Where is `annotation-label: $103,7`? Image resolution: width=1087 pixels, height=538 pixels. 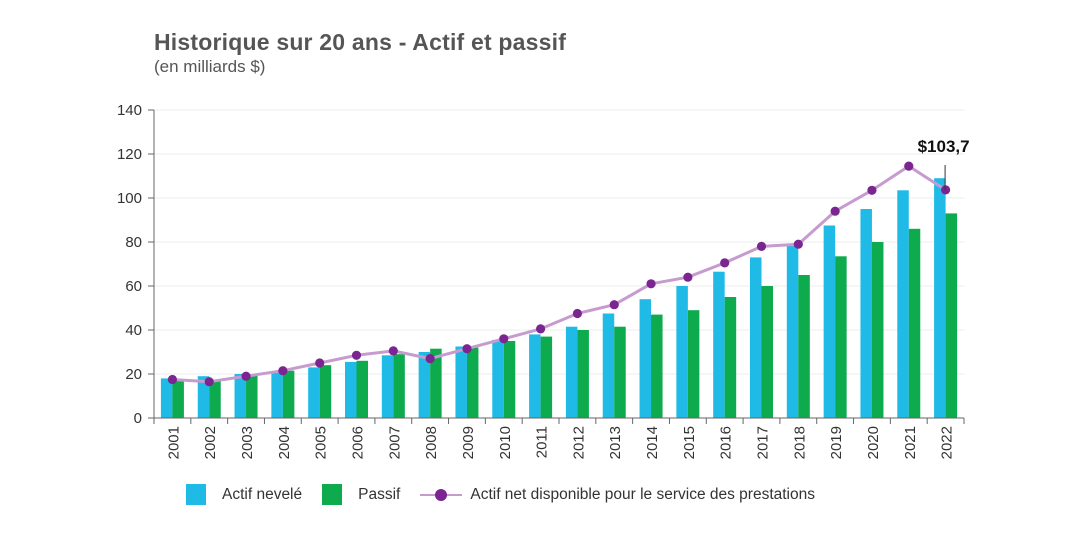
annotation-label: $103,7 is located at coordinates (944, 146).